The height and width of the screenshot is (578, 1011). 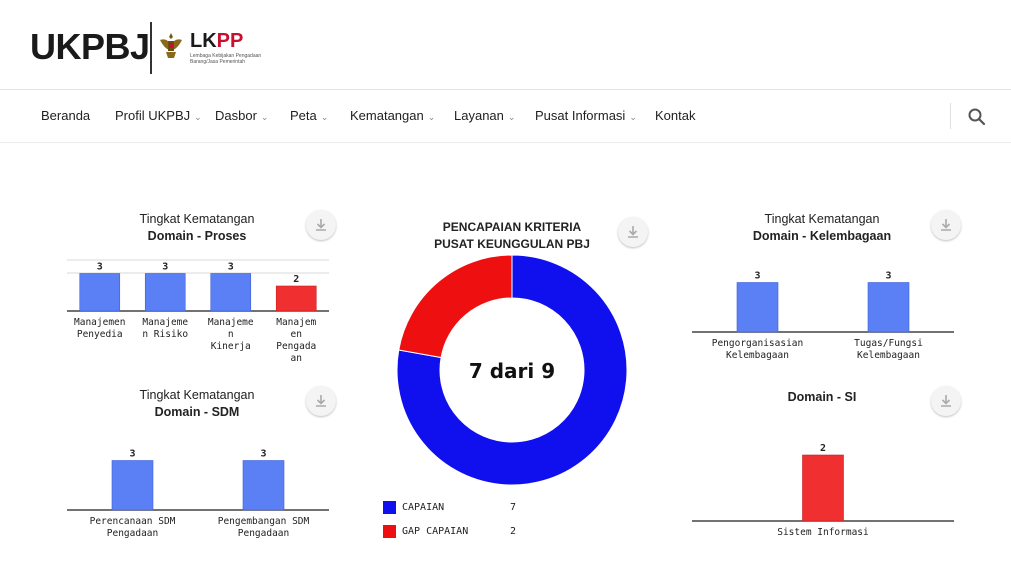 I want to click on download-button-sdm, so click(x=321, y=401).